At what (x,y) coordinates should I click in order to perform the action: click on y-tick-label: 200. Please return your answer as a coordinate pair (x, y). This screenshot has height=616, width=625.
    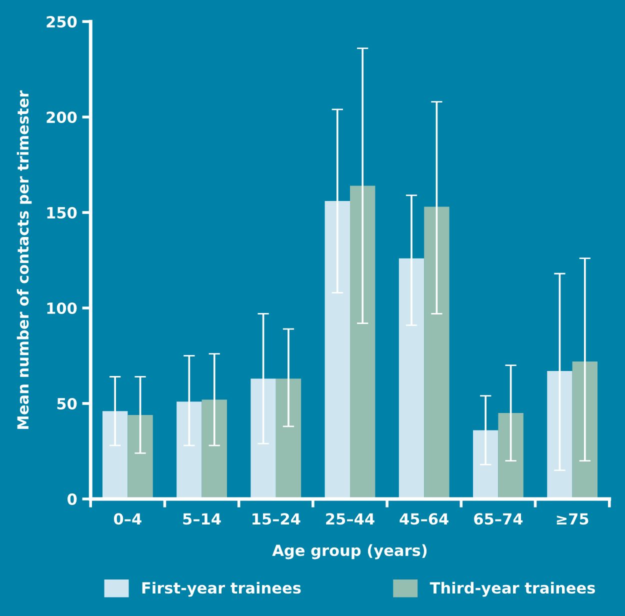
    Looking at the image, I should click on (61, 118).